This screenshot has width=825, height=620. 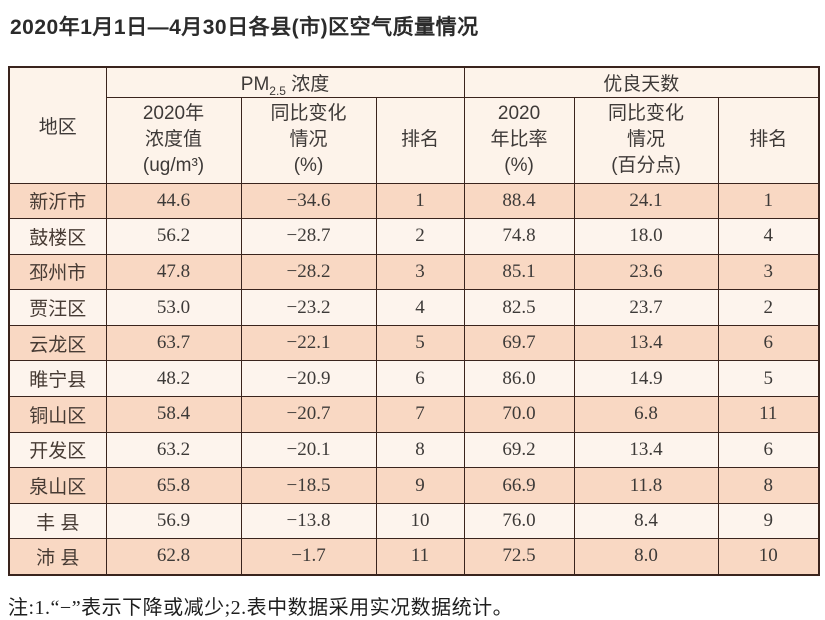 What do you see at coordinates (307, 84) in the screenshot?
I see `pm25-label-suffix: 浓度` at bounding box center [307, 84].